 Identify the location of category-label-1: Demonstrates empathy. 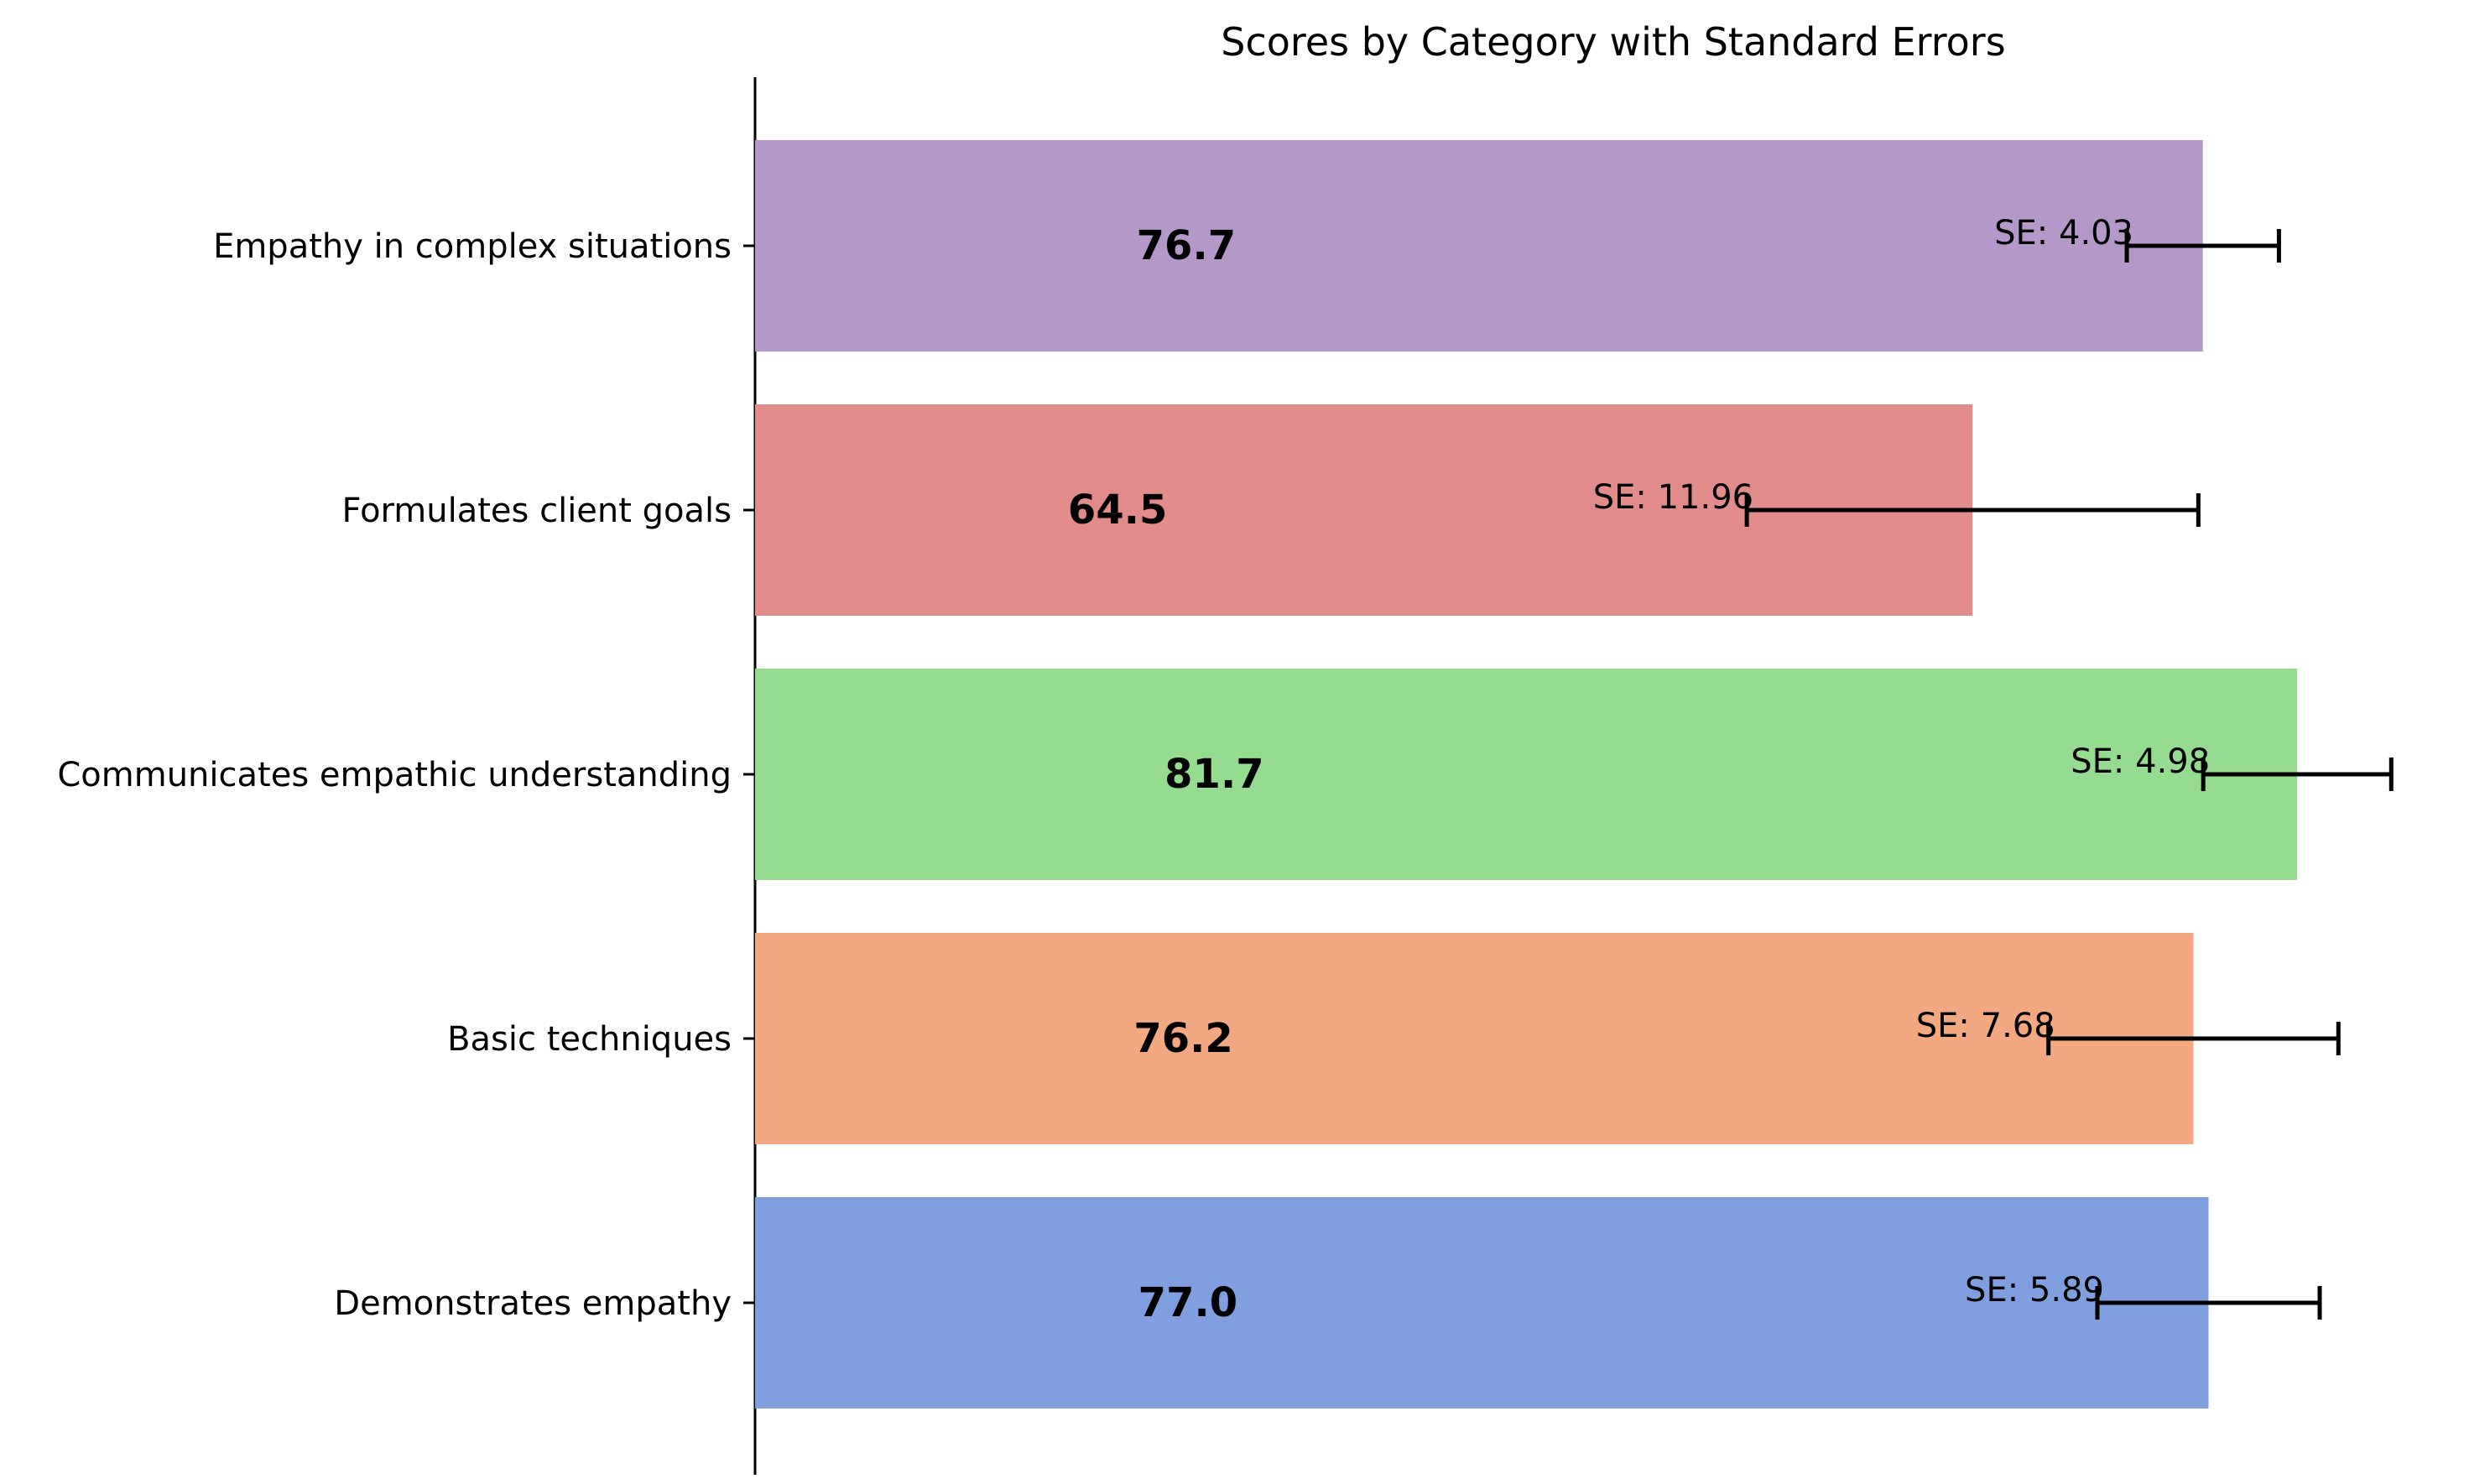
(533, 1303).